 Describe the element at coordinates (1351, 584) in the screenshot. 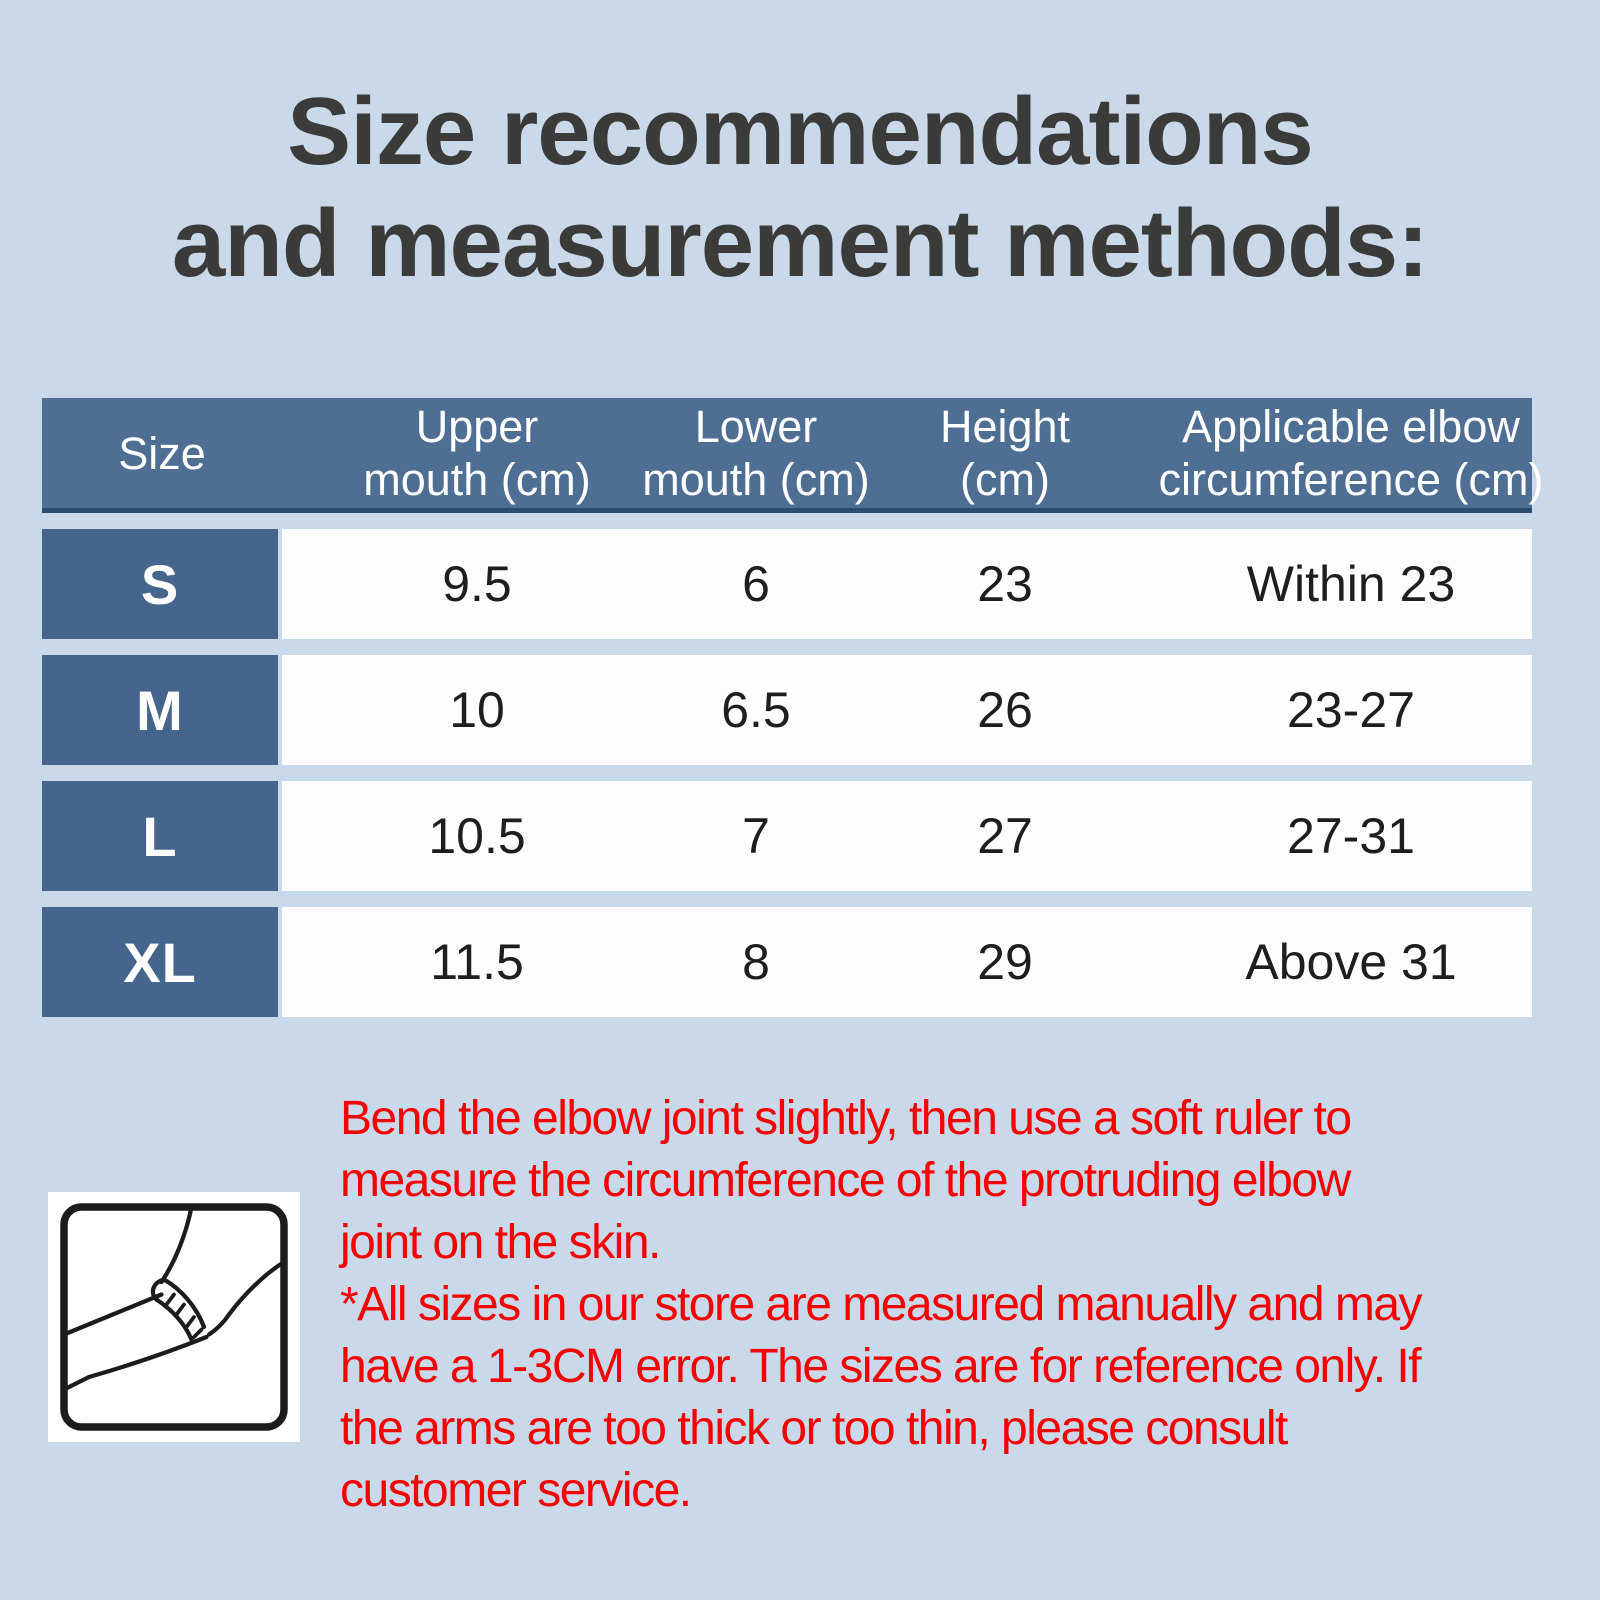

I see `elbow-circumference-value: Within 23` at that location.